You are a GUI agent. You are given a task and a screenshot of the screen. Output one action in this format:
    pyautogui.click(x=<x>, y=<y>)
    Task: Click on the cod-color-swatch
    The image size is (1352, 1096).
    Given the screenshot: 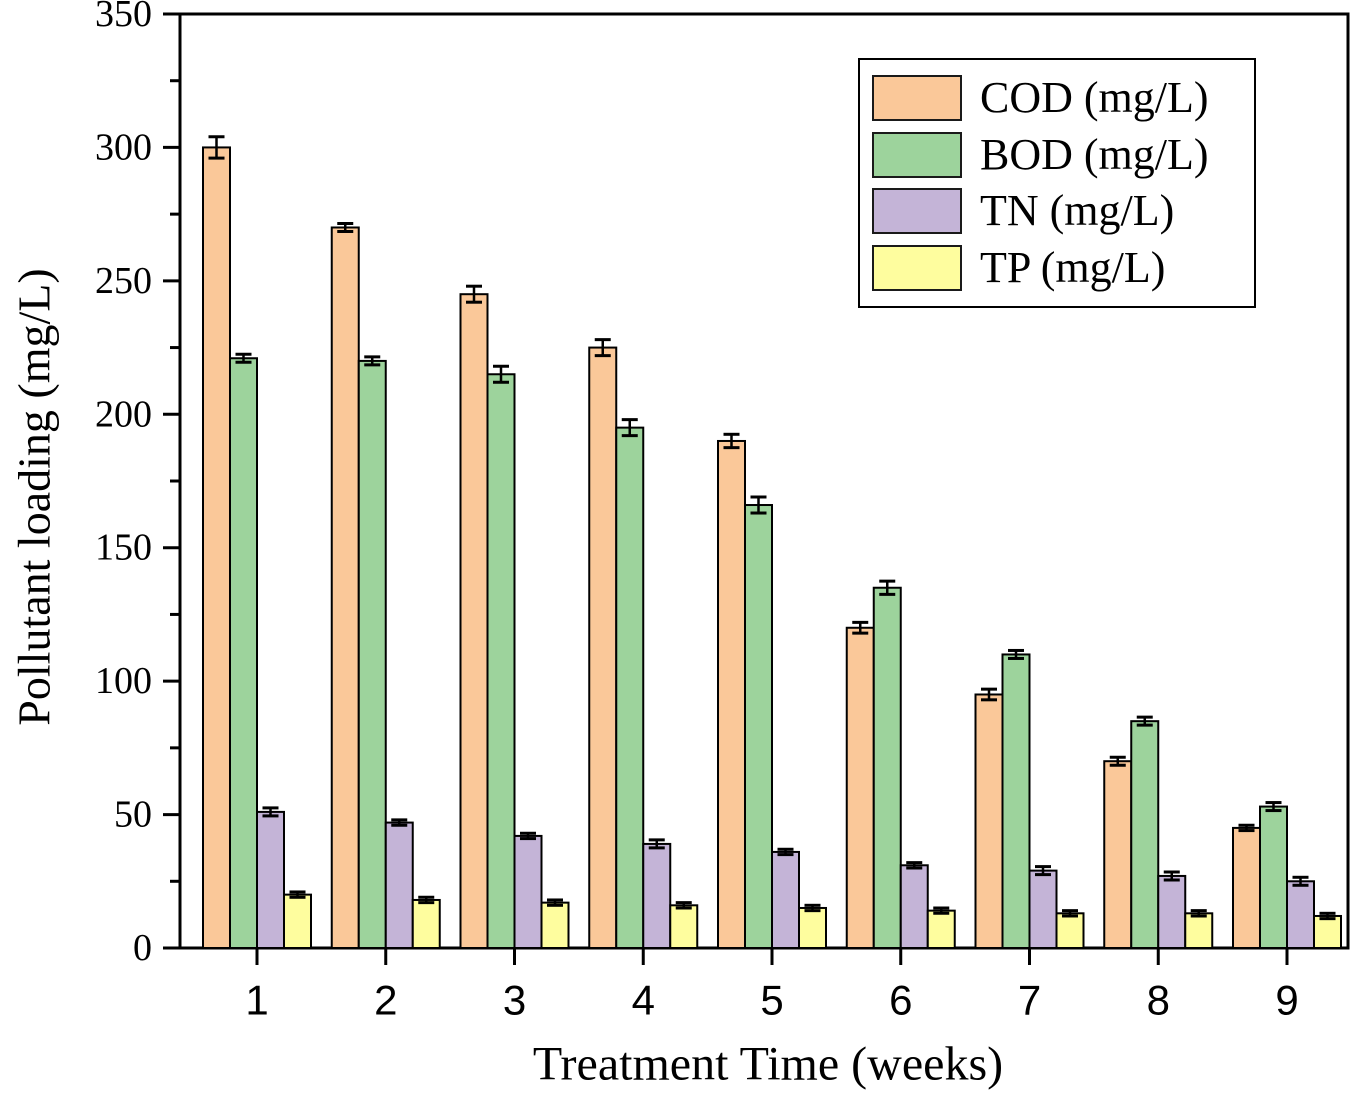 What is the action you would take?
    pyautogui.click(x=917, y=97)
    